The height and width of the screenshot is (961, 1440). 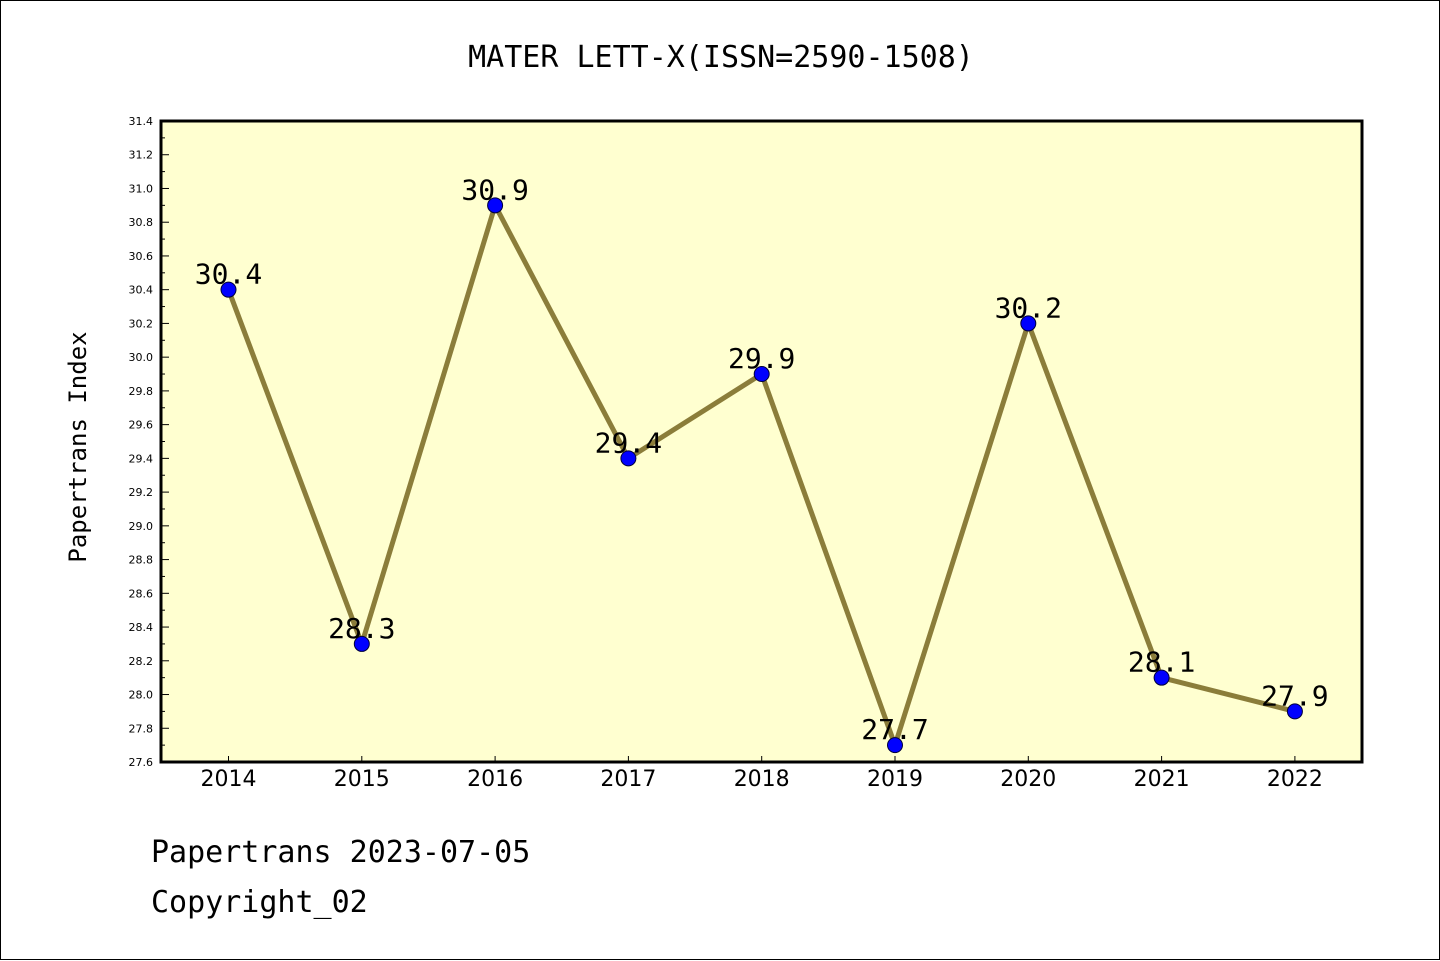 What do you see at coordinates (259, 902) in the screenshot?
I see `footer-copyright-text: Copyright_02` at bounding box center [259, 902].